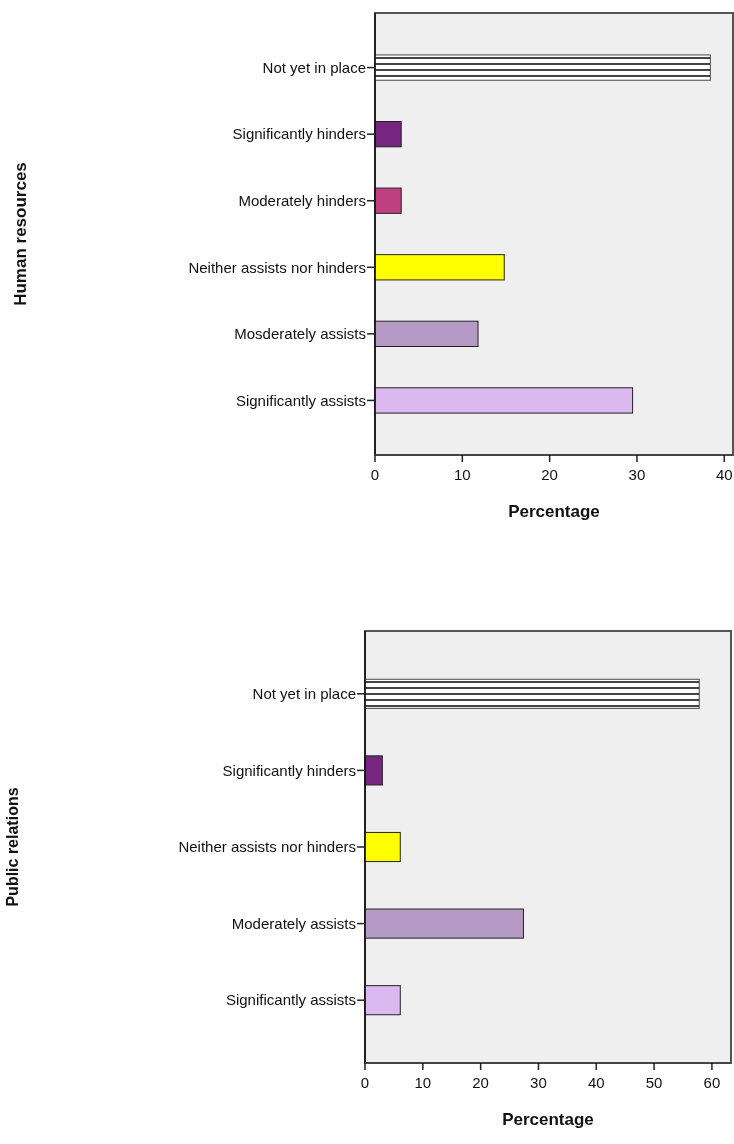  I want to click on x-tick-label: 50, so click(654, 1082).